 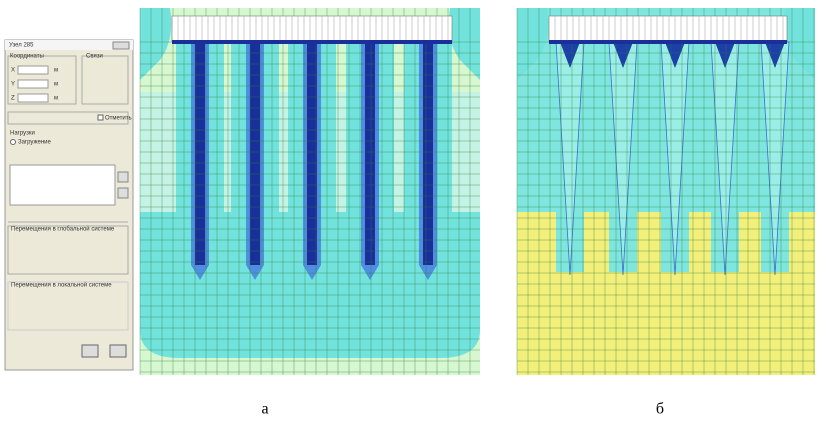 I want to click on list-box, so click(x=62, y=185).